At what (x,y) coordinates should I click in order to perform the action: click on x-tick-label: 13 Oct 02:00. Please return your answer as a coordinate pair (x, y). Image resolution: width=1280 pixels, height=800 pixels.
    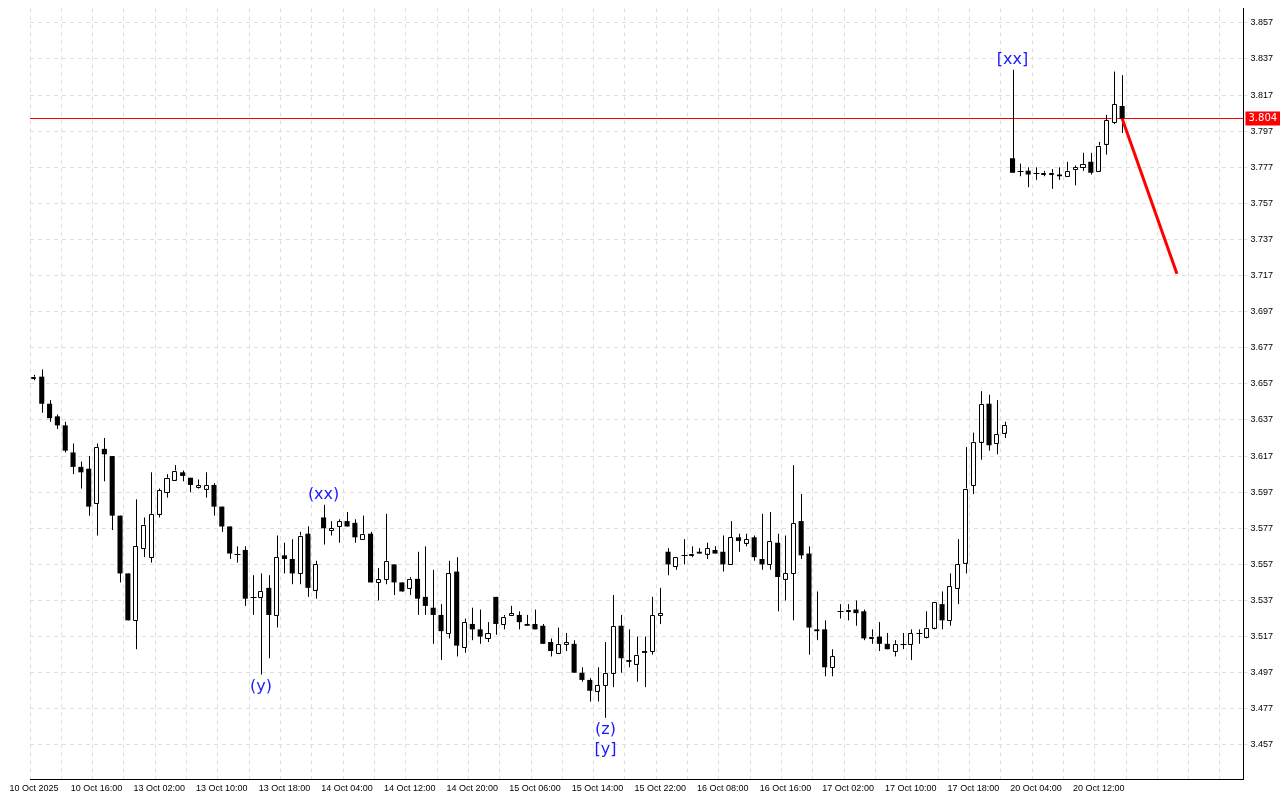
    Looking at the image, I should click on (159, 788).